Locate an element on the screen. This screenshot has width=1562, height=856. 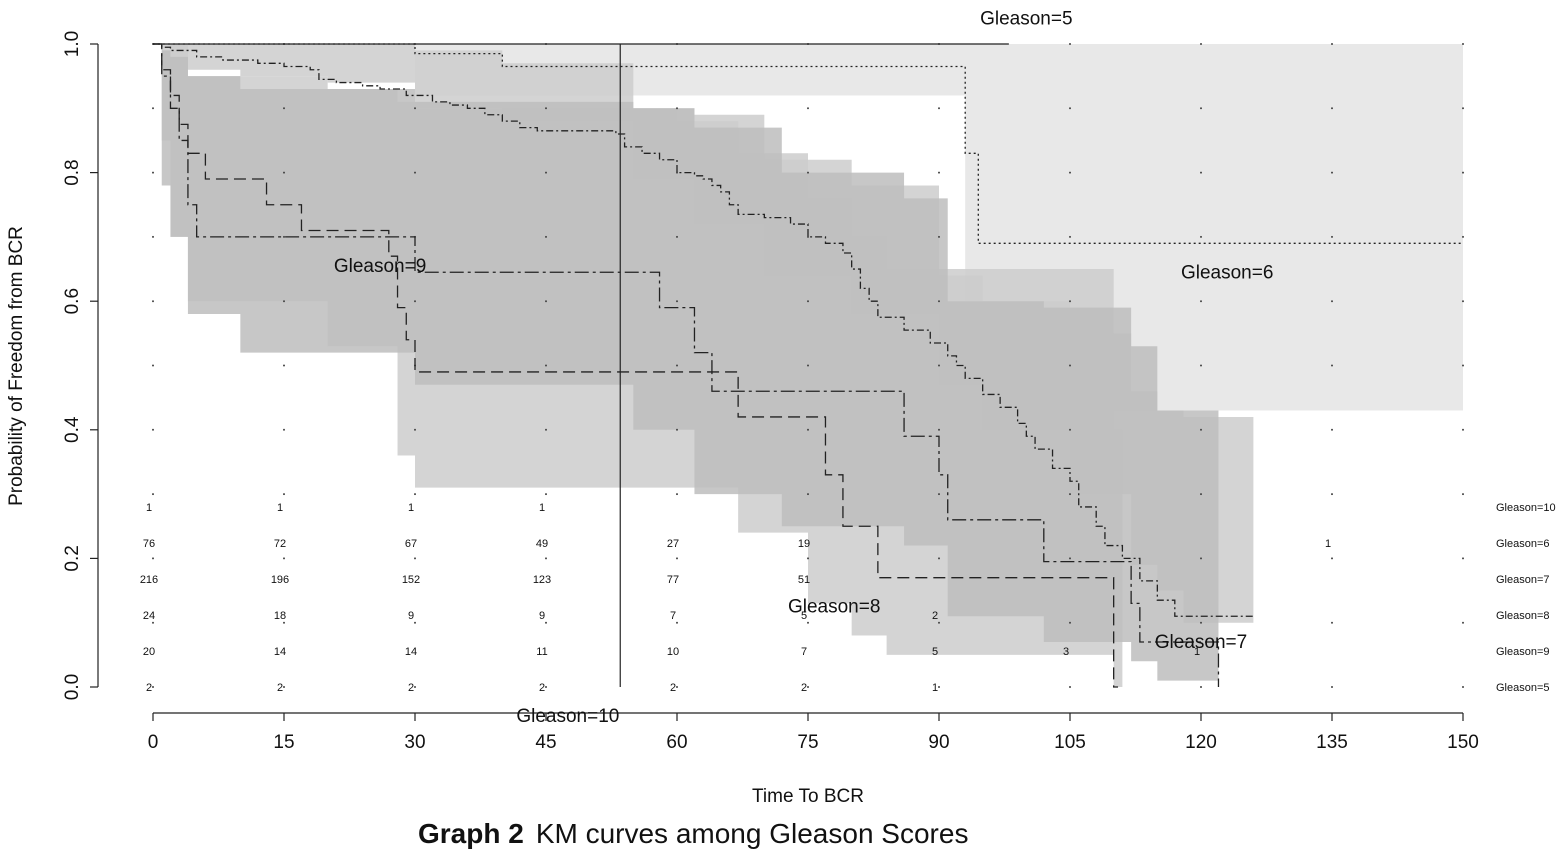
x-tick-label: 120 is located at coordinates (1201, 742).